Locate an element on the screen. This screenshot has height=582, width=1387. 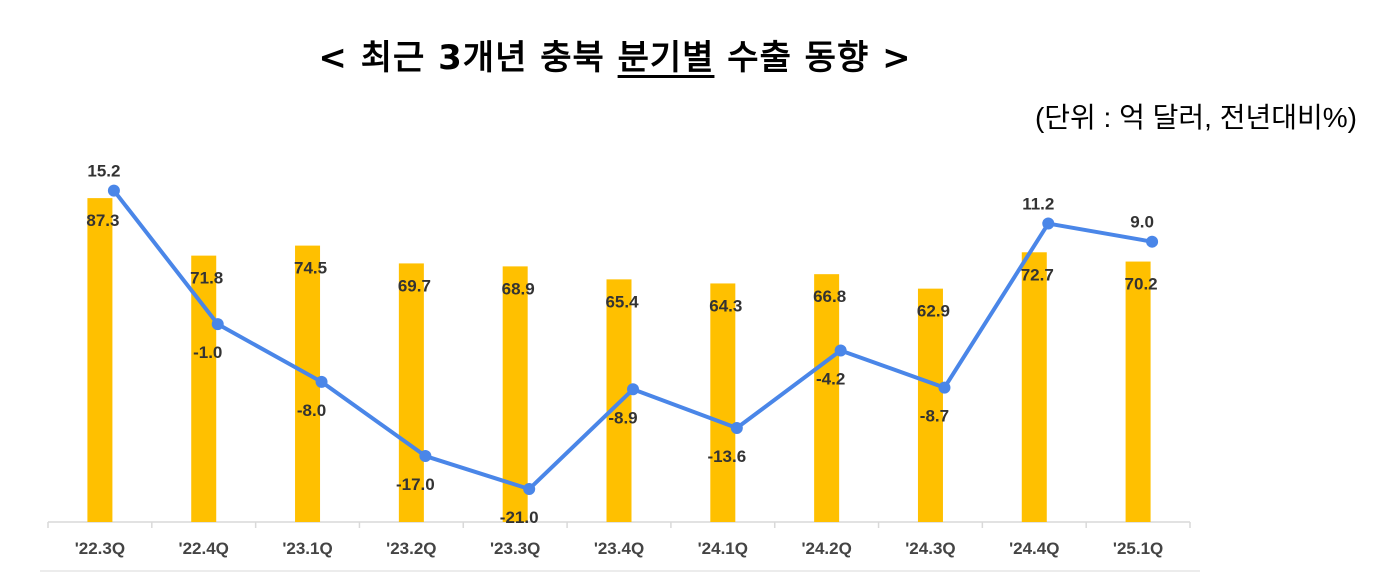
bar-data-label: 64.3 is located at coordinates (725, 305).